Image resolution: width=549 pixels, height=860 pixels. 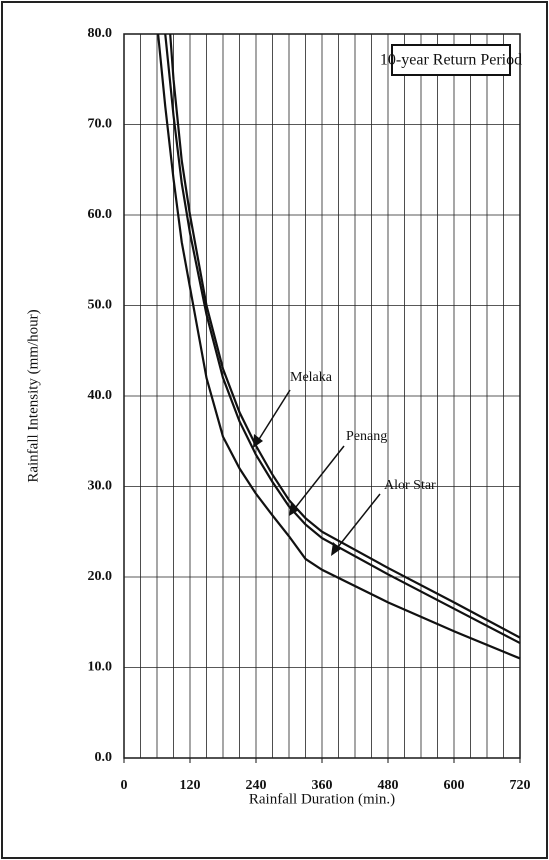 I want to click on y-tick-label: 10.0, so click(x=100, y=667).